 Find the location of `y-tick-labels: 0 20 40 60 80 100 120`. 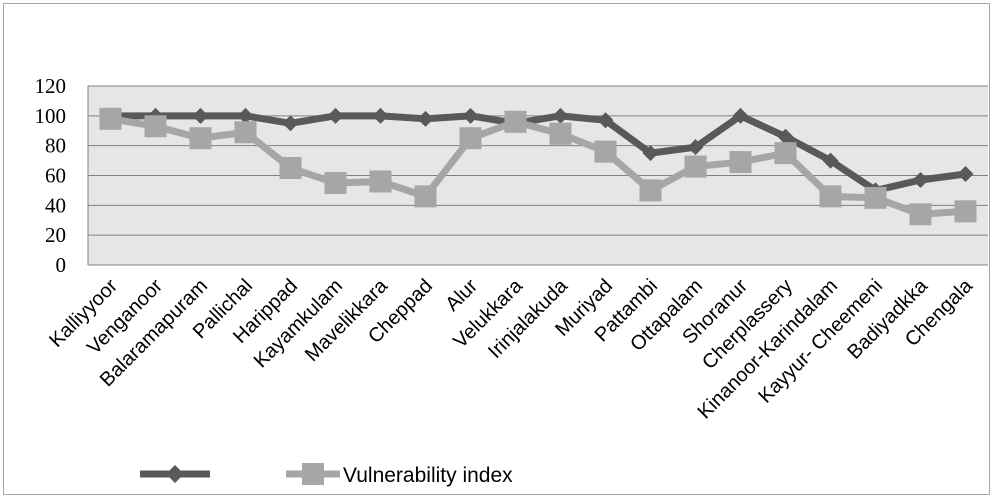

y-tick-labels: 0 20 40 60 80 100 120 is located at coordinates (51, 175).